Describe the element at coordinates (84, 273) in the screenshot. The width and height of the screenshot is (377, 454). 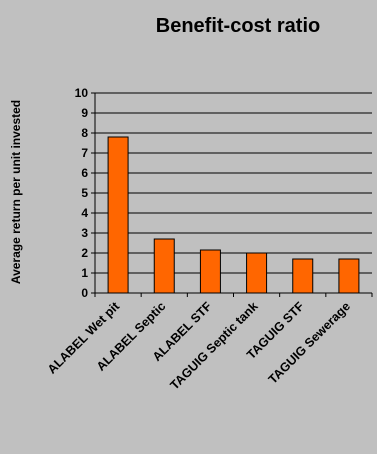
I see `y-tick-label: 1` at that location.